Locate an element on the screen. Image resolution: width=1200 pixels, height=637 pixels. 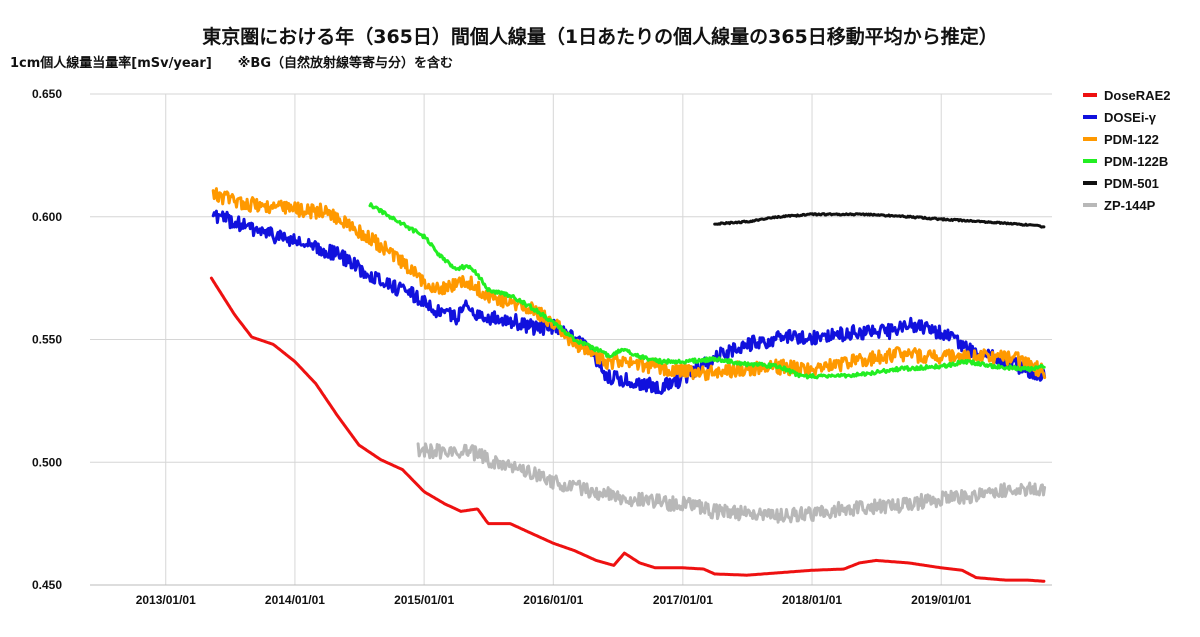
x-tick-label: 2014/01/01 is located at coordinates (295, 600).